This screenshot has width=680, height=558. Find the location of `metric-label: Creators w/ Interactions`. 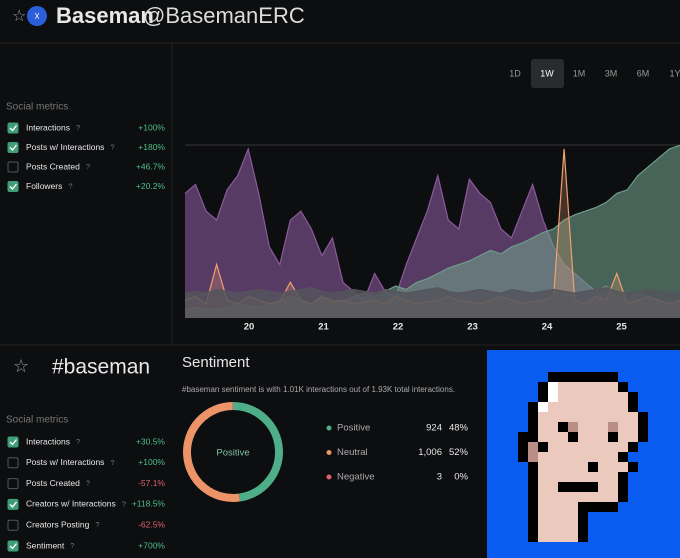

metric-label: Creators w/ Interactions is located at coordinates (71, 504).